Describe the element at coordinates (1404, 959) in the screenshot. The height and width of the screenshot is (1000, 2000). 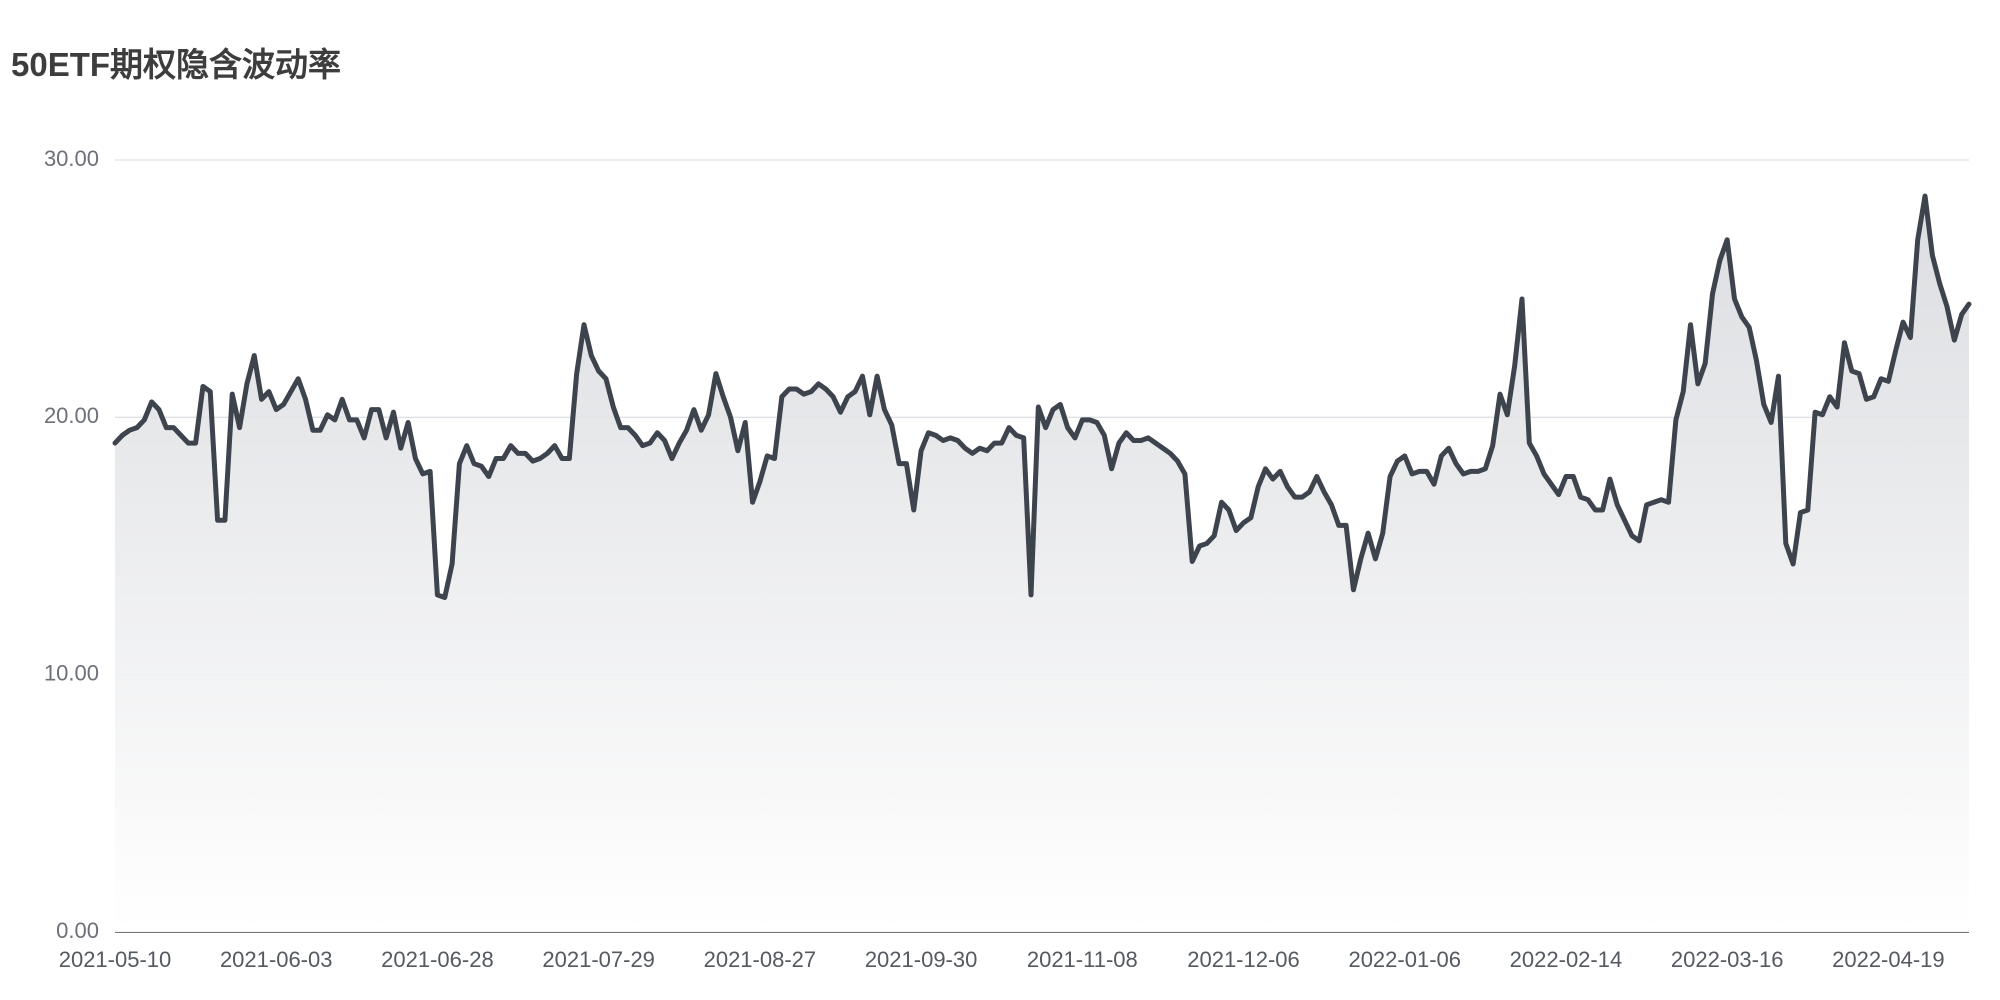
I see `x-tick-label: 2022-01-06` at that location.